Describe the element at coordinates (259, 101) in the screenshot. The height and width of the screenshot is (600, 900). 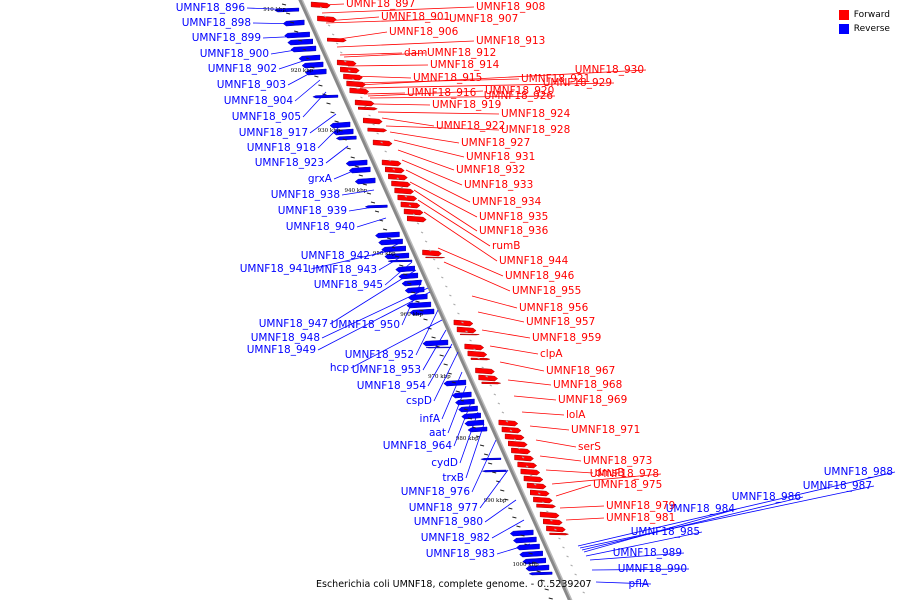
I see `reverse-gene-label: UMNF18_904` at that location.